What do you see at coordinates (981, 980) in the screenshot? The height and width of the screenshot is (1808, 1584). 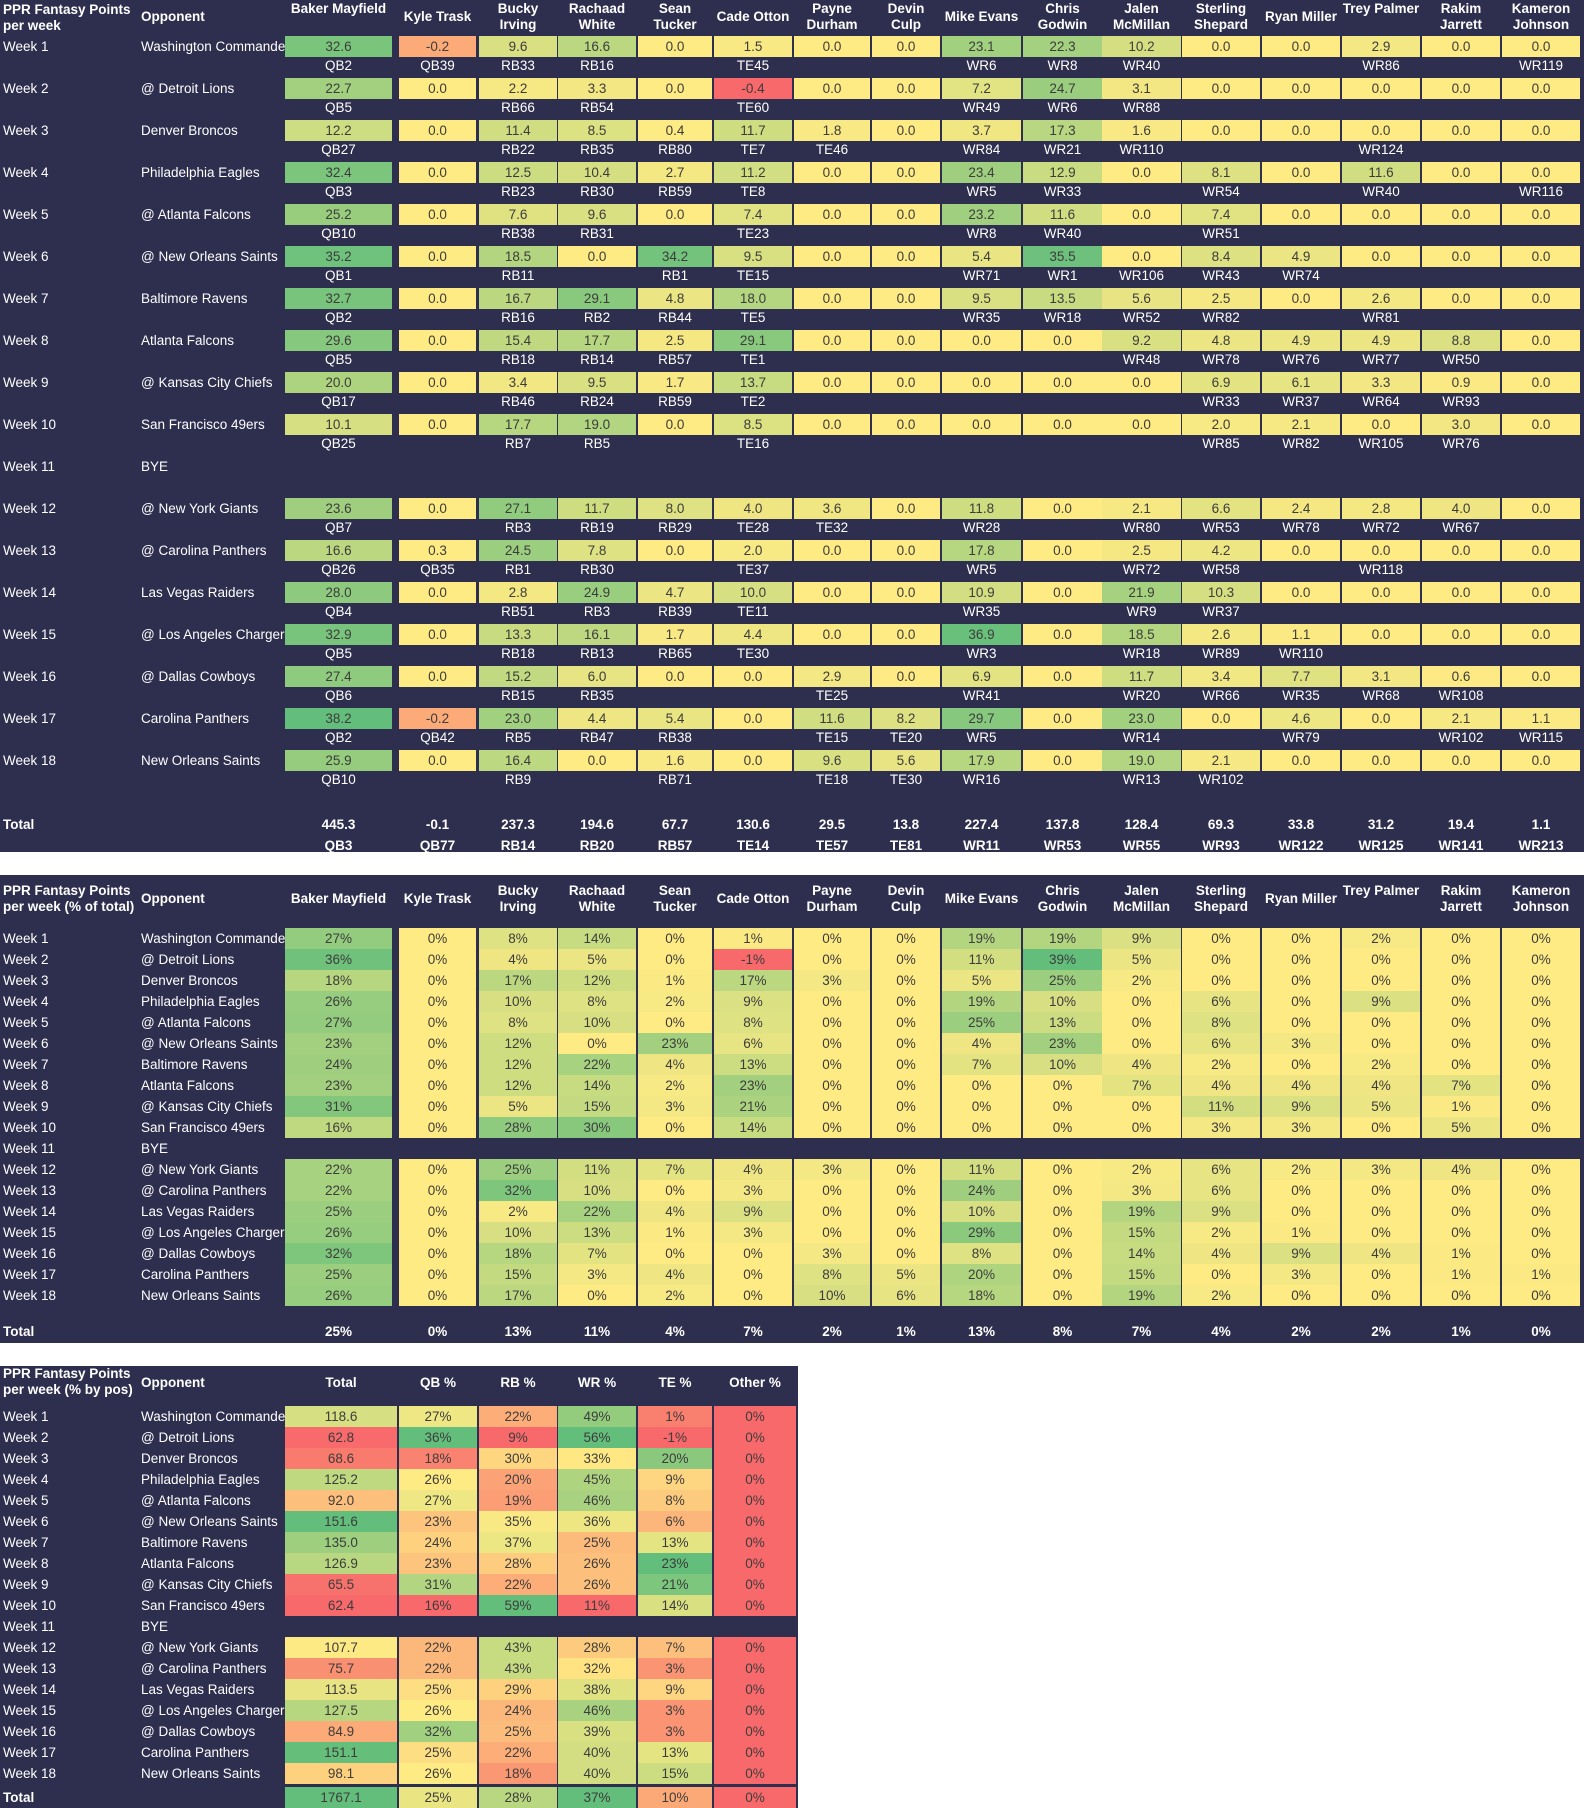 I see `percent-cell: 5%` at bounding box center [981, 980].